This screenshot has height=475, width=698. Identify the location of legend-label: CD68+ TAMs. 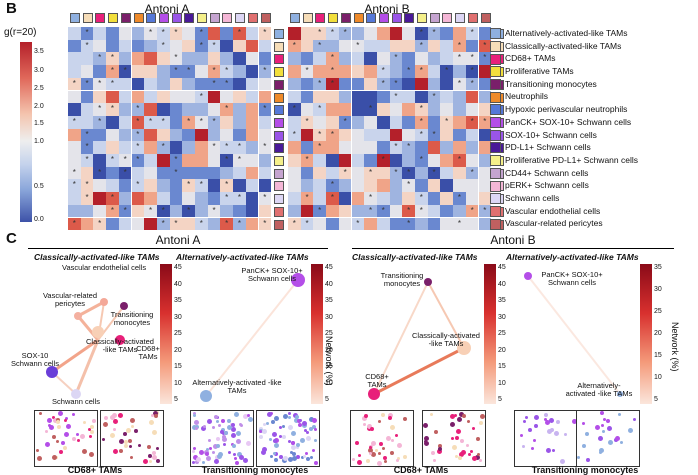
(530, 58).